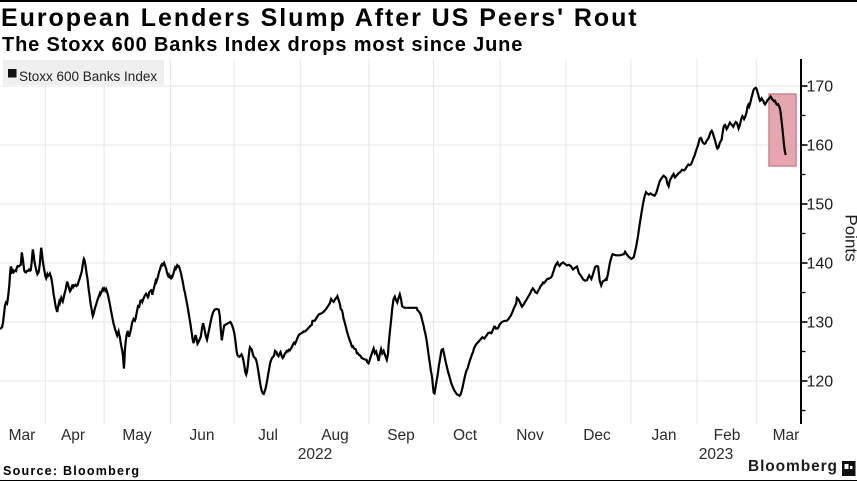  I want to click on svg-text: Nov, so click(530, 435).